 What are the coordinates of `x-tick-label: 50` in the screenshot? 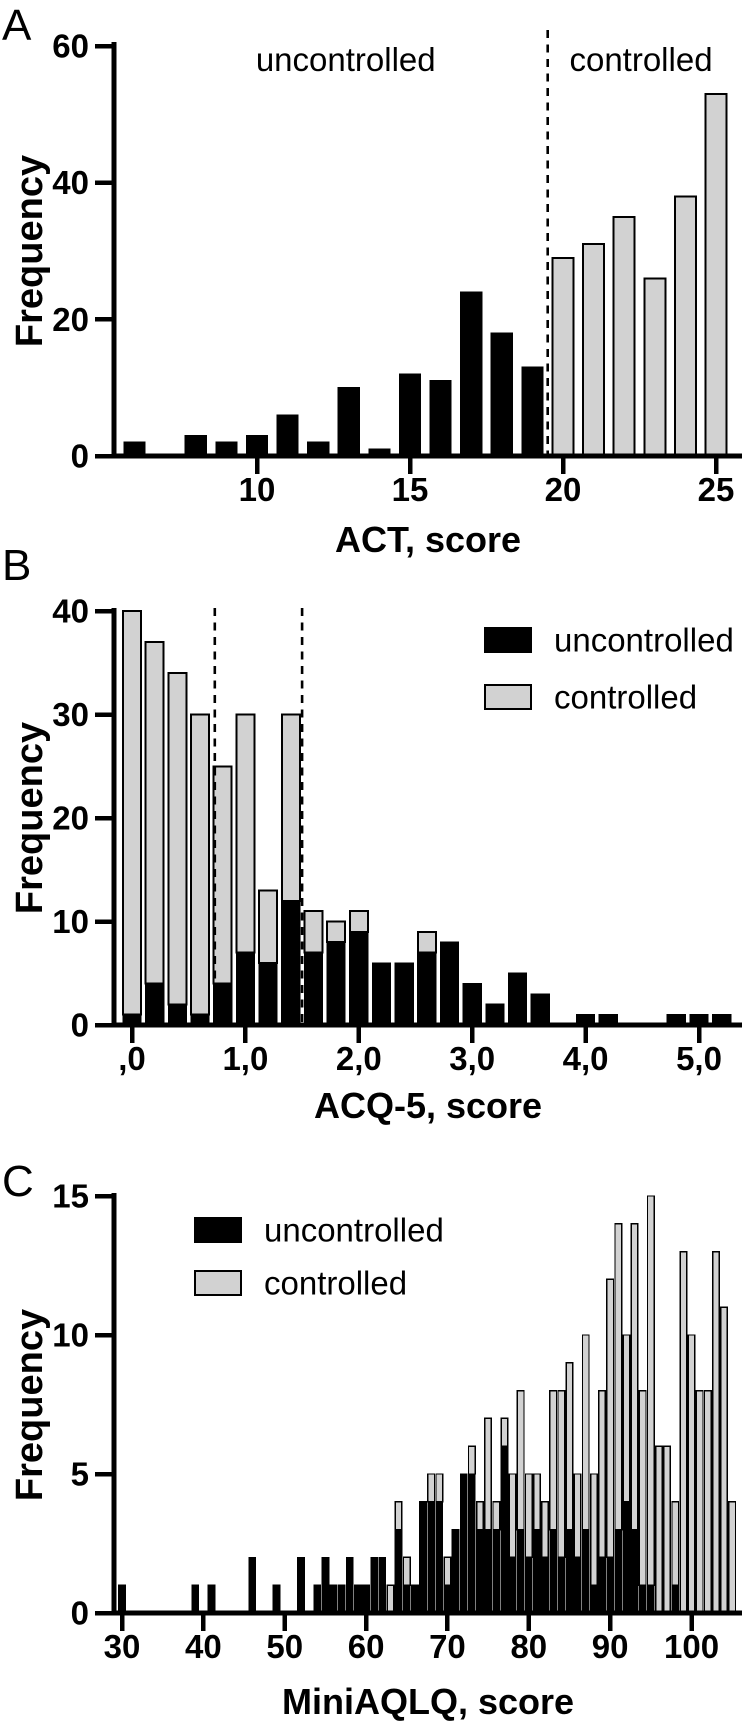 It's located at (284, 1646).